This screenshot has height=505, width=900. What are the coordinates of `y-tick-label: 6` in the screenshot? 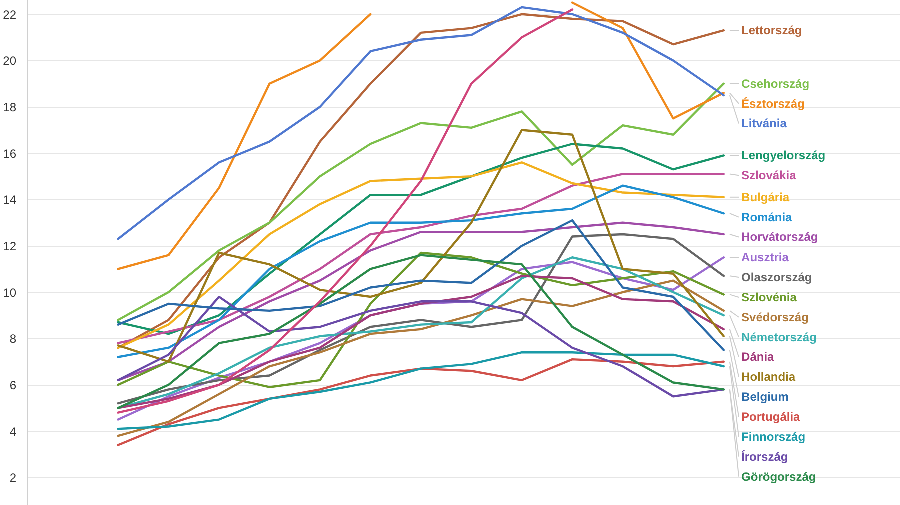 It's located at (13, 385).